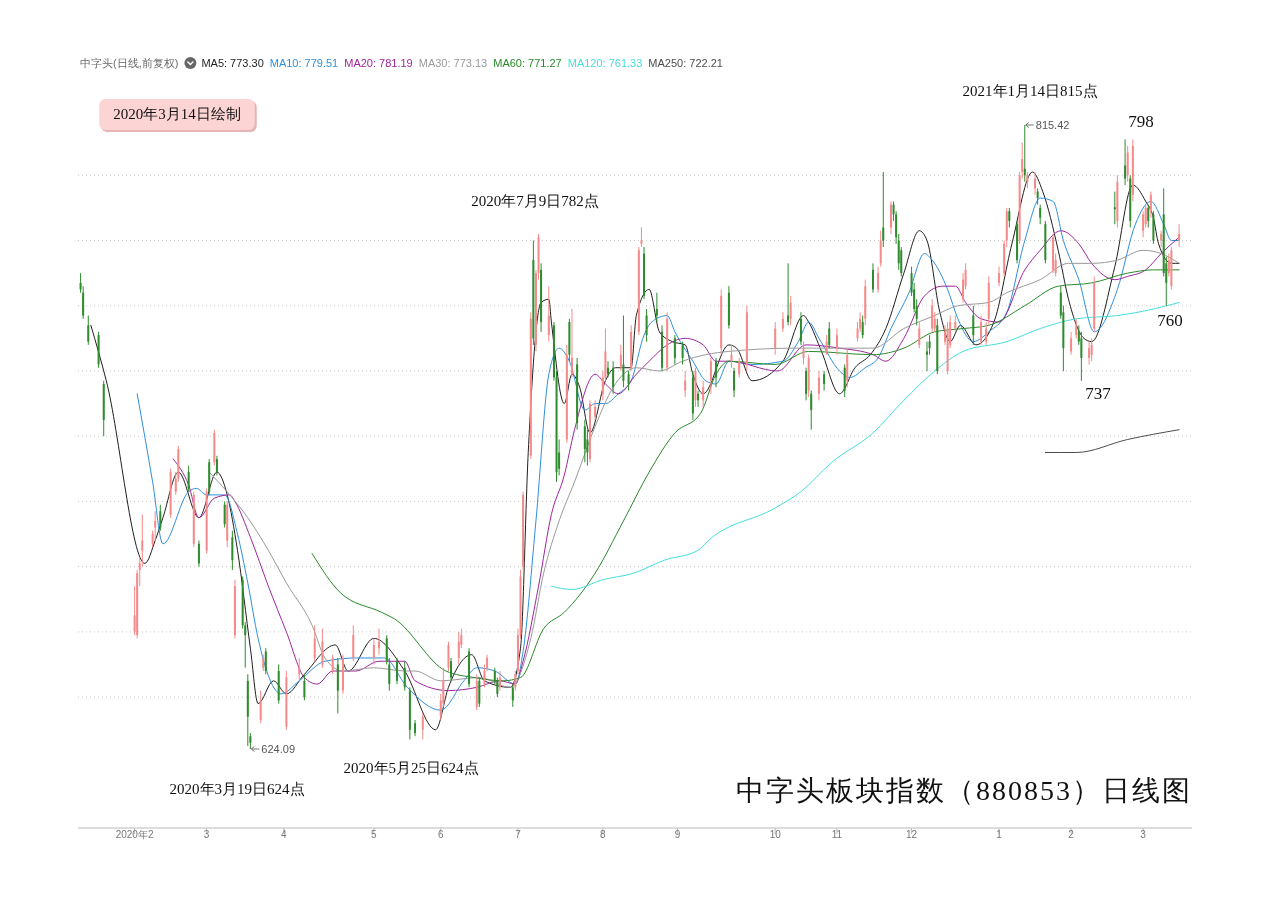  I want to click on text: MA20: 781.19, so click(378, 63).